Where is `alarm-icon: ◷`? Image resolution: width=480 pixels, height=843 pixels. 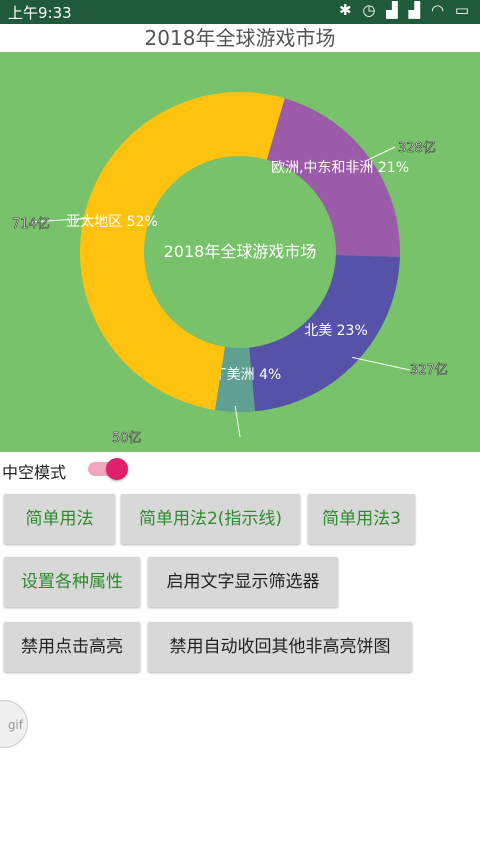 alarm-icon: ◷ is located at coordinates (370, 10).